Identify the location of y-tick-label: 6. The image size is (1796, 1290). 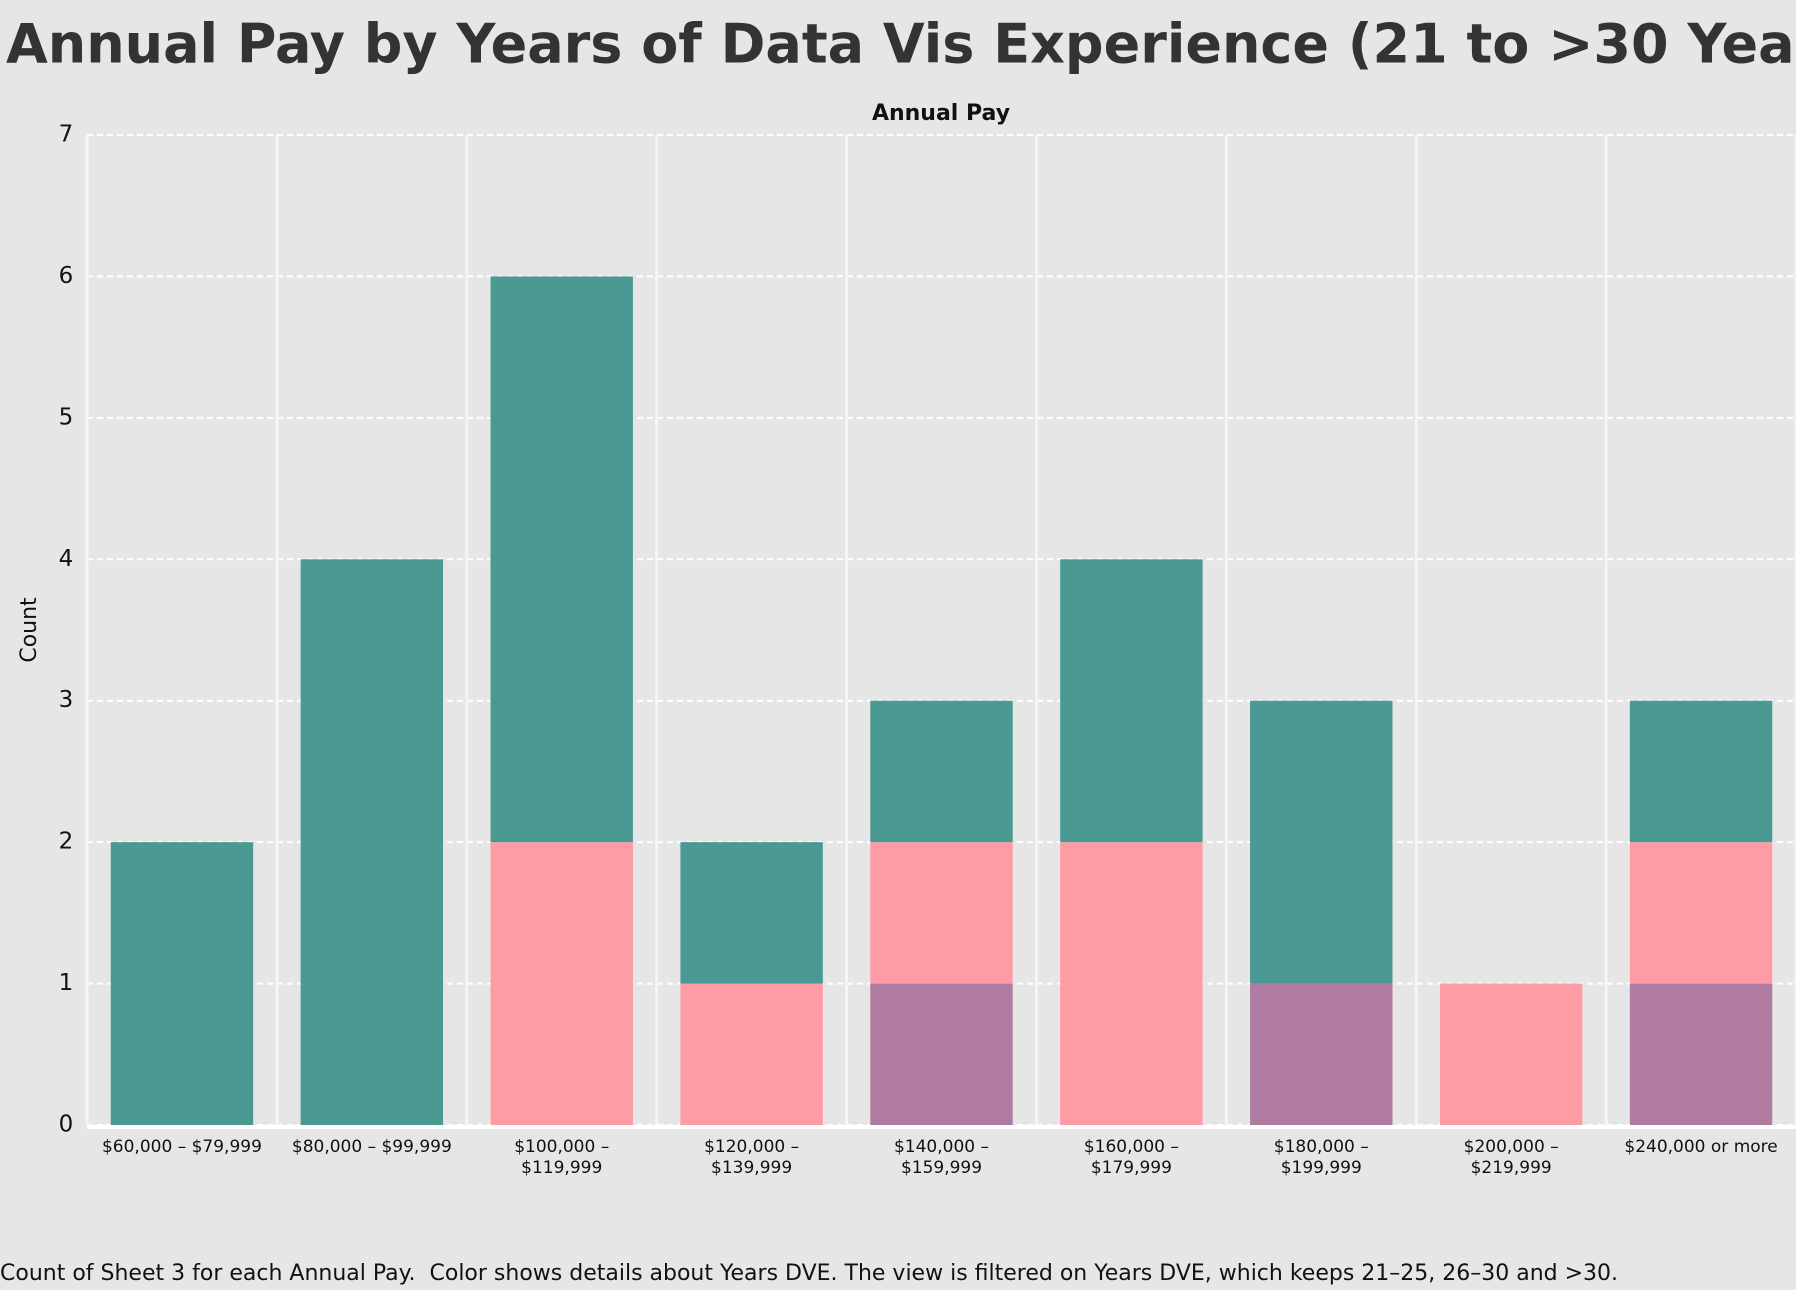
(66, 276).